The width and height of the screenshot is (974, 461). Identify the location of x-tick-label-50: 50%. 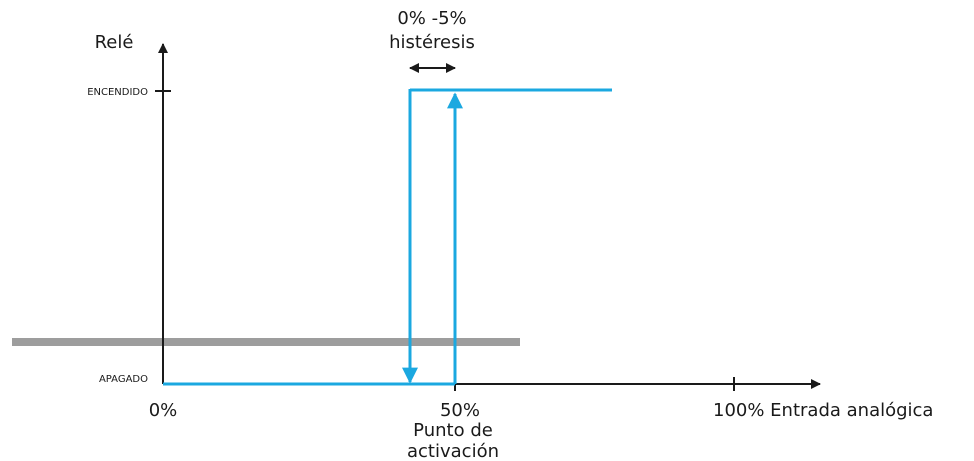
(460, 410).